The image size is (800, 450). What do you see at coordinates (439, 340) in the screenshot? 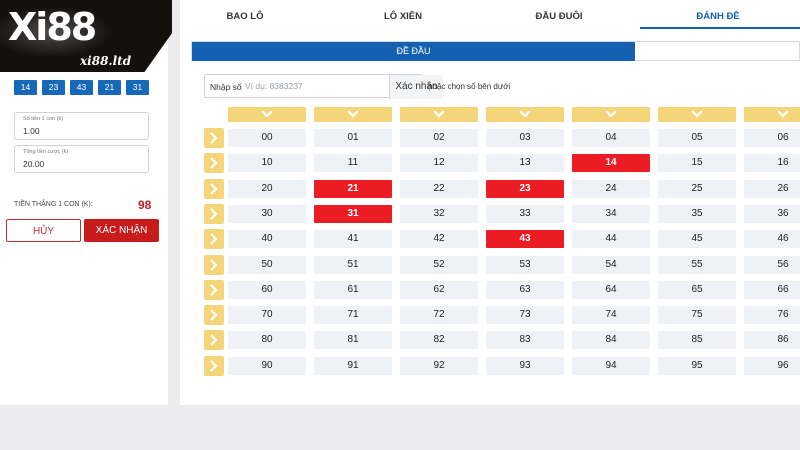
I see `number-cell: 82` at bounding box center [439, 340].